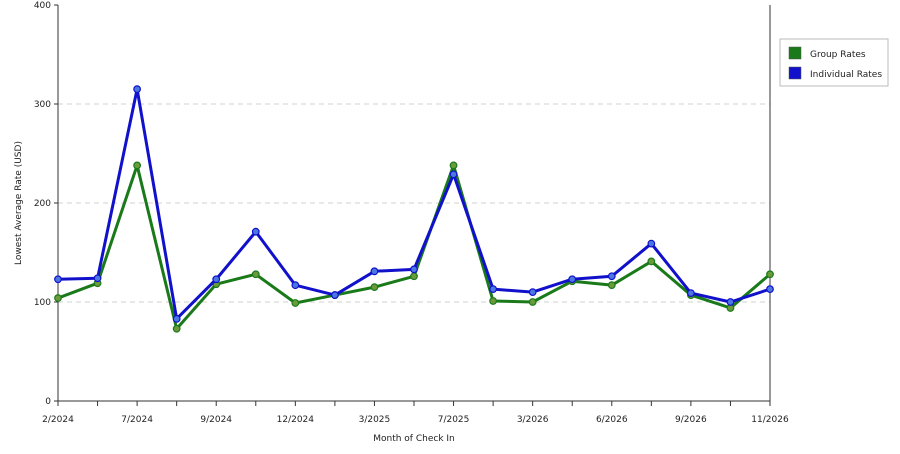 The width and height of the screenshot is (900, 454). Describe the element at coordinates (533, 420) in the screenshot. I see `x-tick-label: 3/2026` at that location.